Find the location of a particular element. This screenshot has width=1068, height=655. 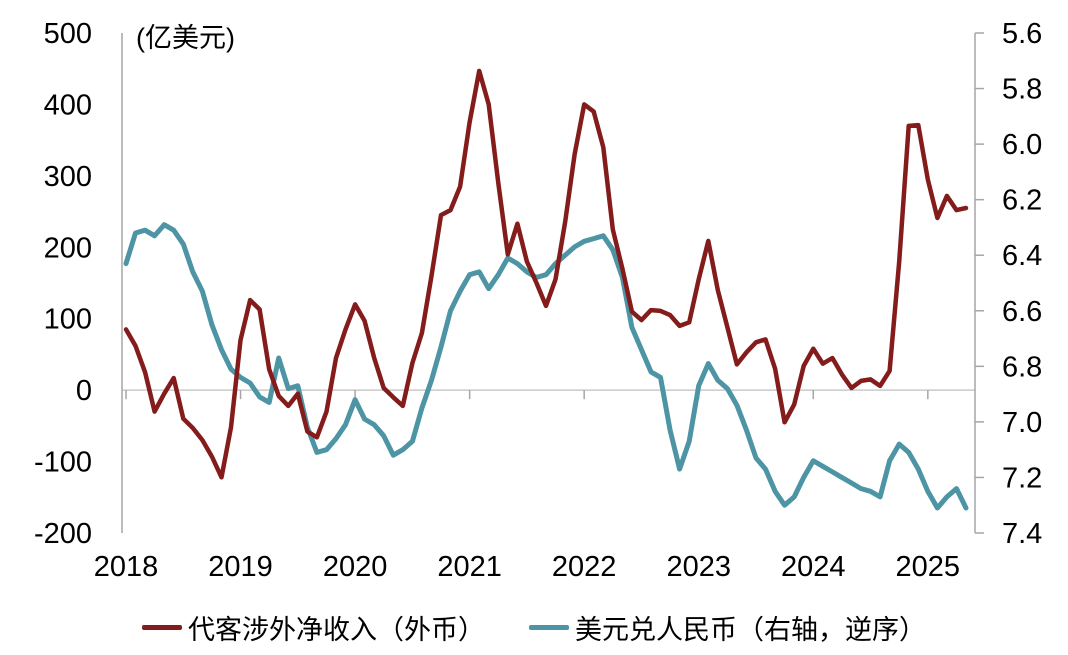

axis-unit-label: (亿美元) is located at coordinates (185, 38).